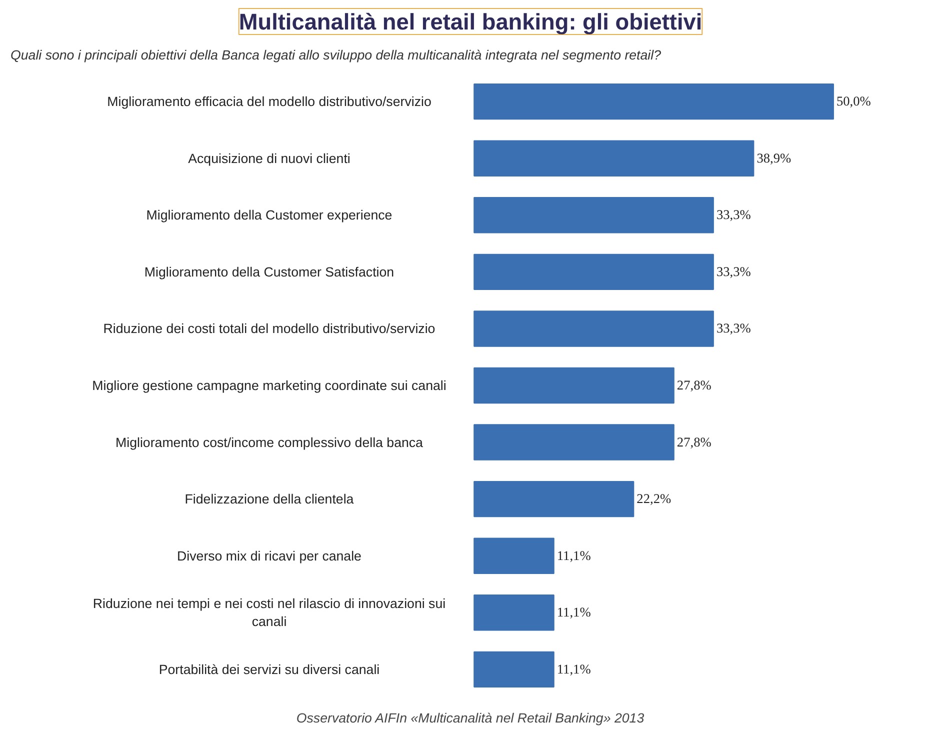 Image resolution: width=942 pixels, height=733 pixels. What do you see at coordinates (269, 556) in the screenshot?
I see `y-tick-label: Diverso mix di ricavi per canale` at bounding box center [269, 556].